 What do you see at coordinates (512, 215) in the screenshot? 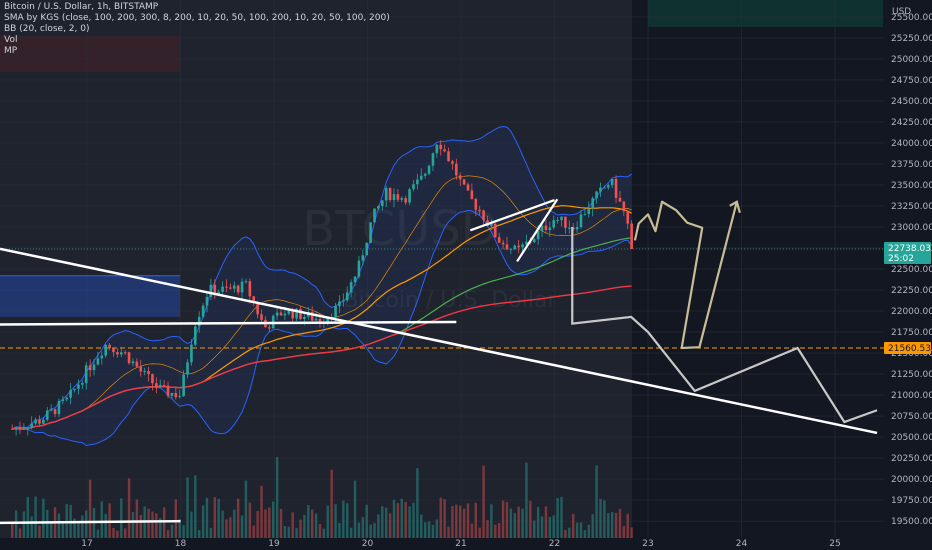
I see `flag-upper-line` at bounding box center [512, 215].